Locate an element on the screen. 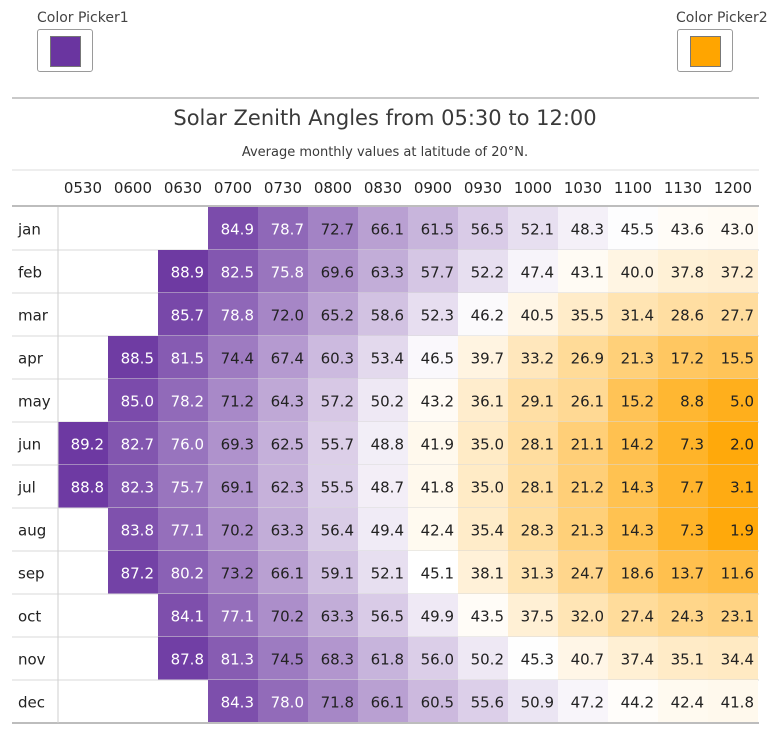 The width and height of the screenshot is (770, 737). cell-value: 89.2 is located at coordinates (87, 445).